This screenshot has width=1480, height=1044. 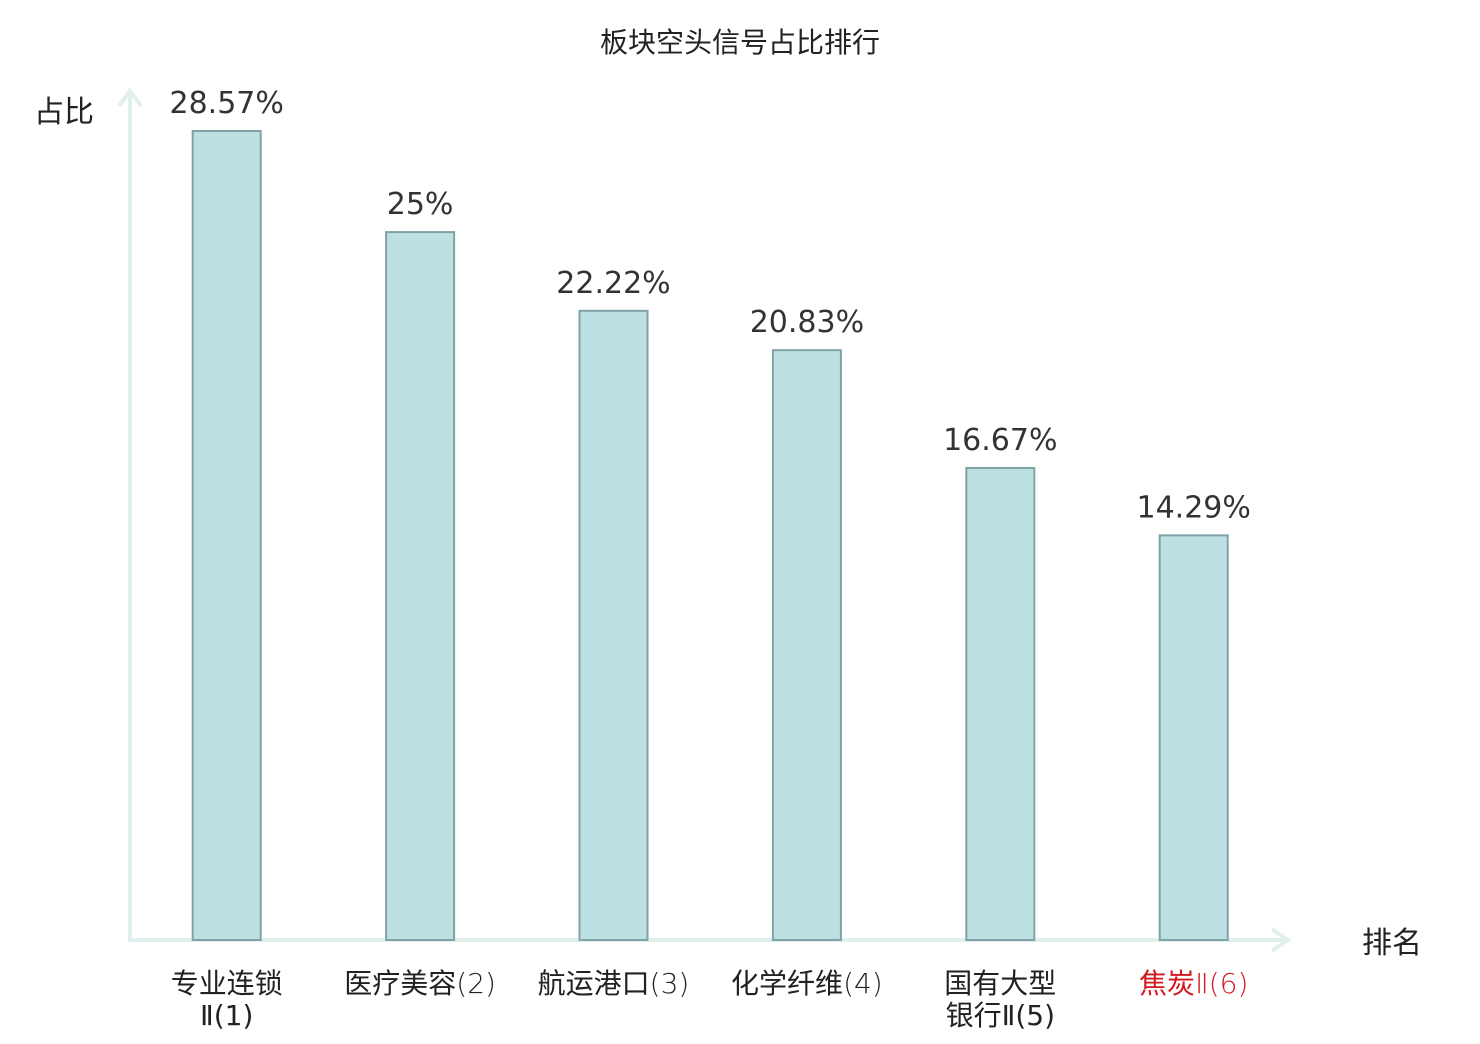 What do you see at coordinates (1281, 940) in the screenshot?
I see `x-axis-arrow` at bounding box center [1281, 940].